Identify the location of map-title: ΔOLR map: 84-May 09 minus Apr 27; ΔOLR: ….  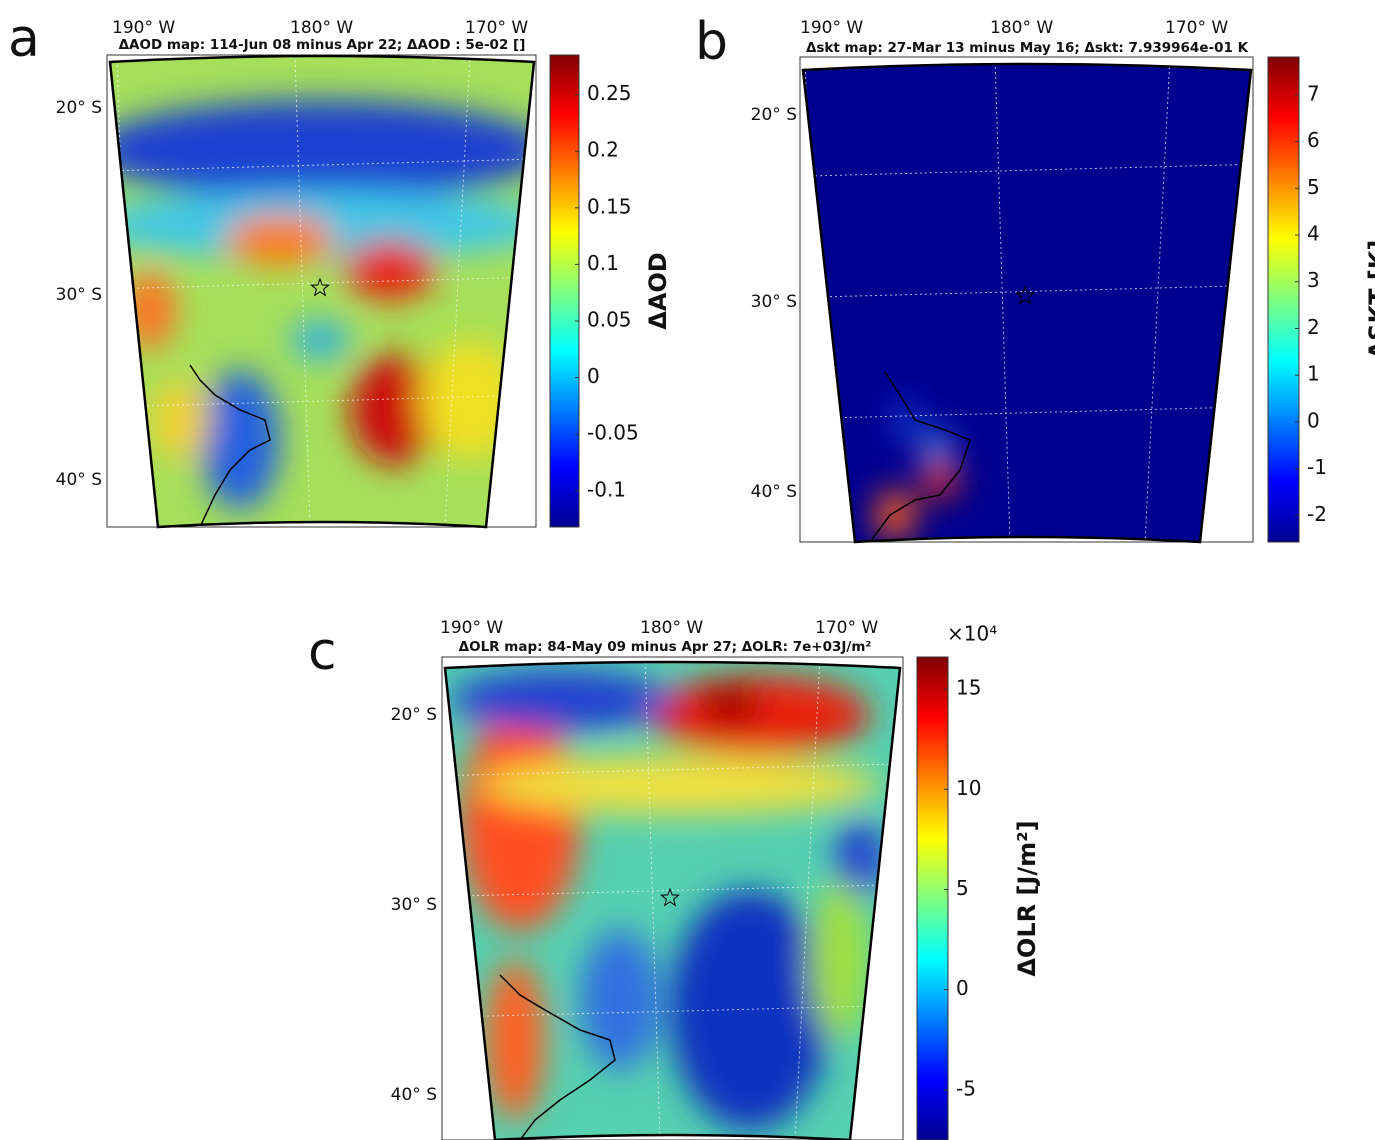
(665, 647).